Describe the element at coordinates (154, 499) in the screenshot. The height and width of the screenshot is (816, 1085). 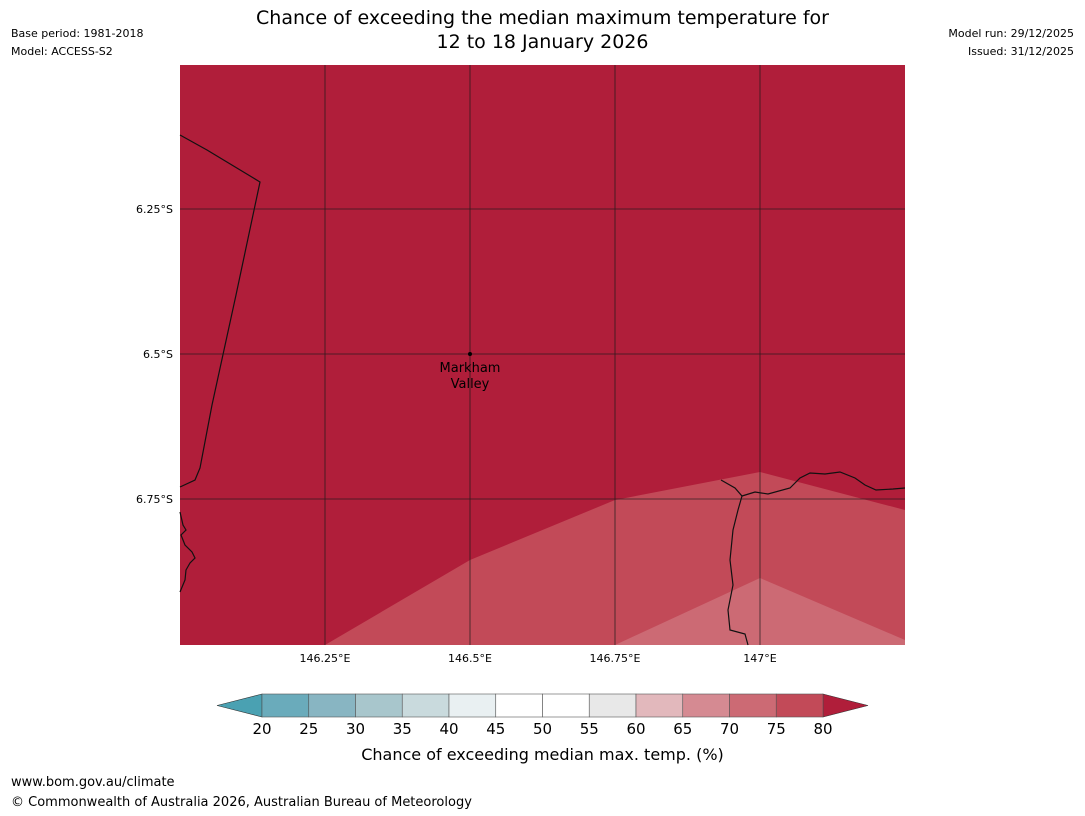
I see `lat-label-6-75: 6.75°S` at that location.